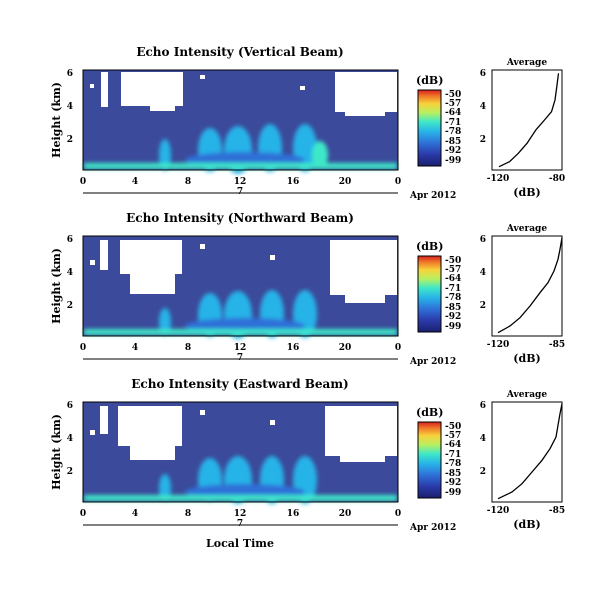  Describe the element at coordinates (526, 229) in the screenshot. I see `average-title: Average` at that location.